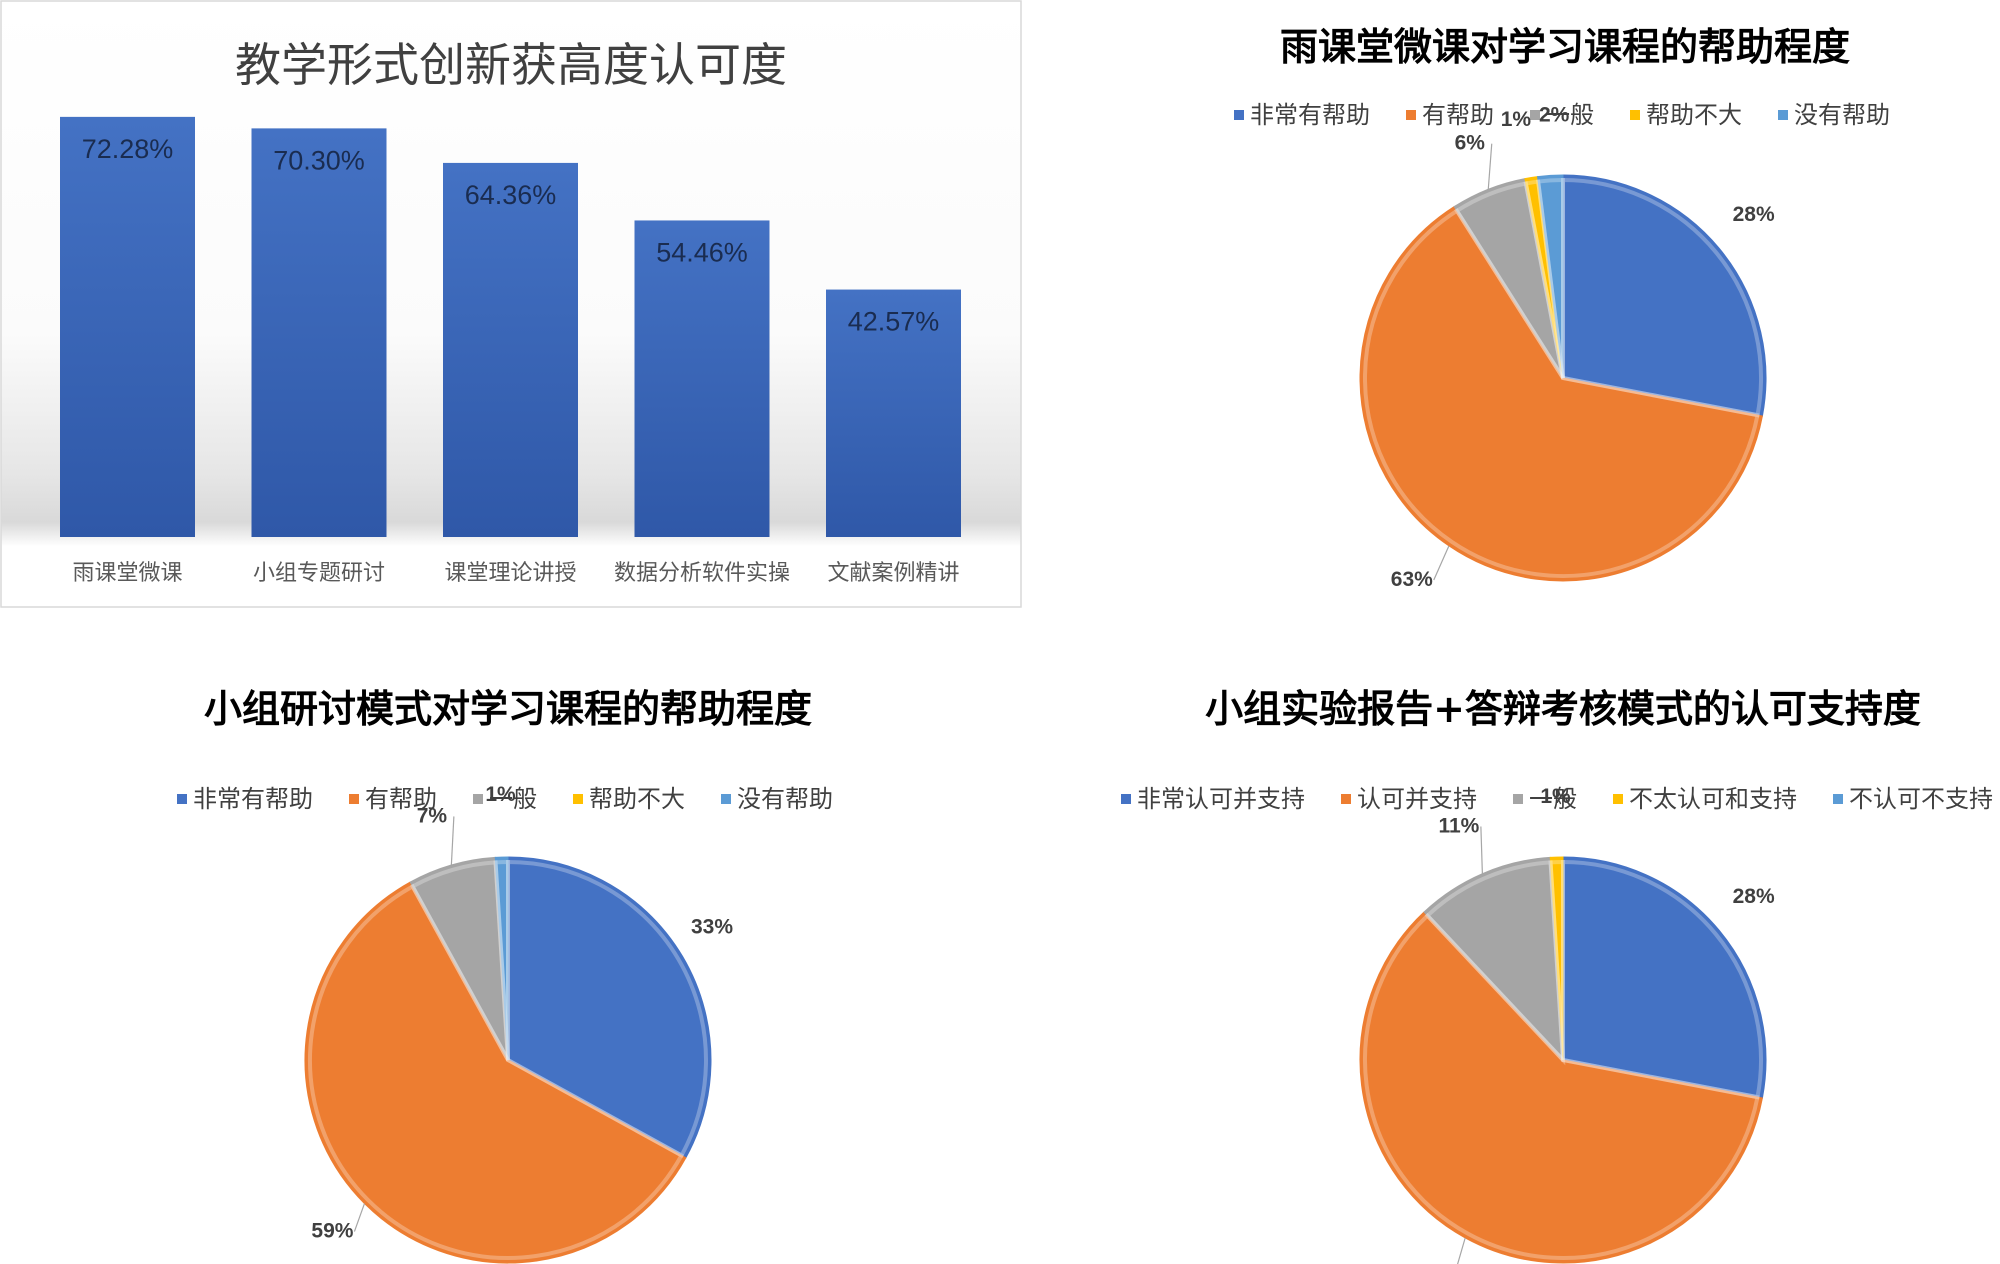 The width and height of the screenshot is (2000, 1264). What do you see at coordinates (128, 149) in the screenshot?
I see `bar-data-label: 72.28%` at bounding box center [128, 149].